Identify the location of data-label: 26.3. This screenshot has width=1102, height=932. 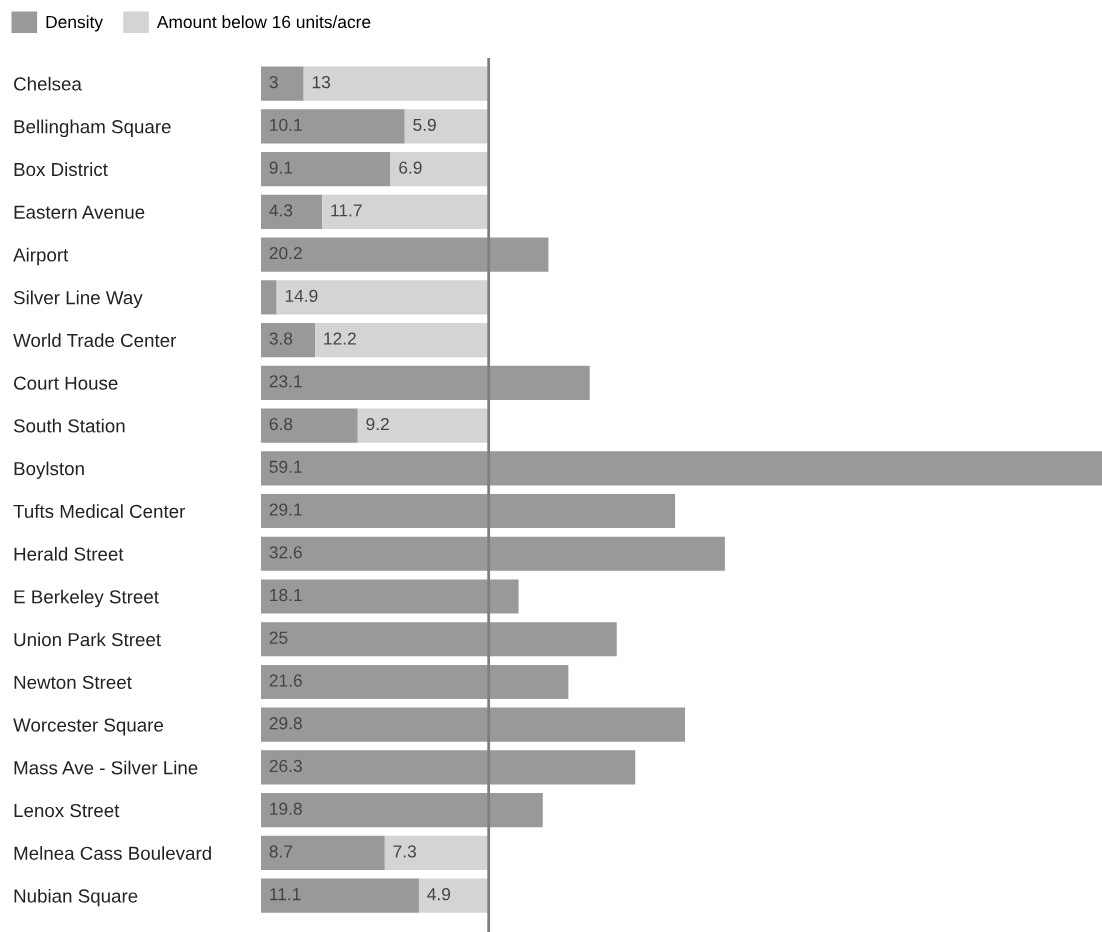
(285, 766).